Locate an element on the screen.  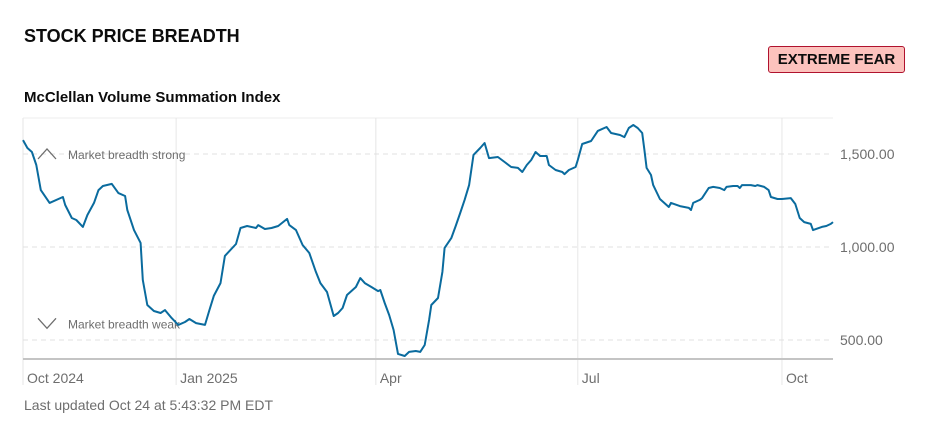
section-title: STOCK PRICE BREADTH is located at coordinates (132, 36).